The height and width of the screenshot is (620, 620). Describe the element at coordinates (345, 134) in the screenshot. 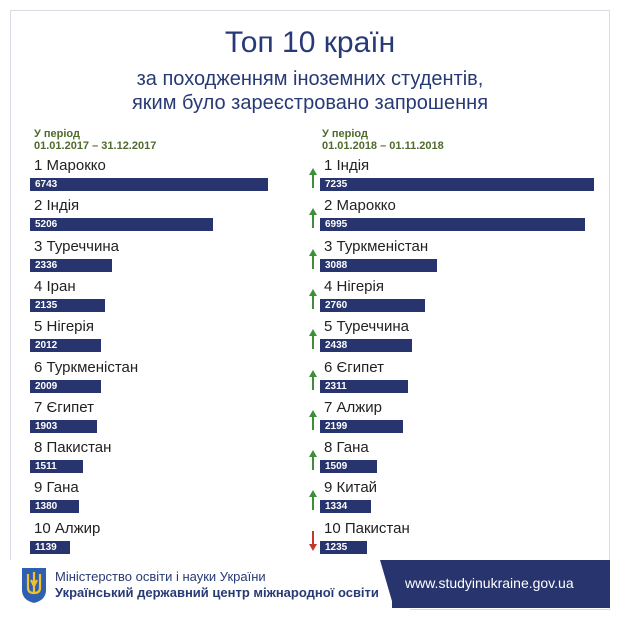

I see `period-2018-label: У період` at that location.